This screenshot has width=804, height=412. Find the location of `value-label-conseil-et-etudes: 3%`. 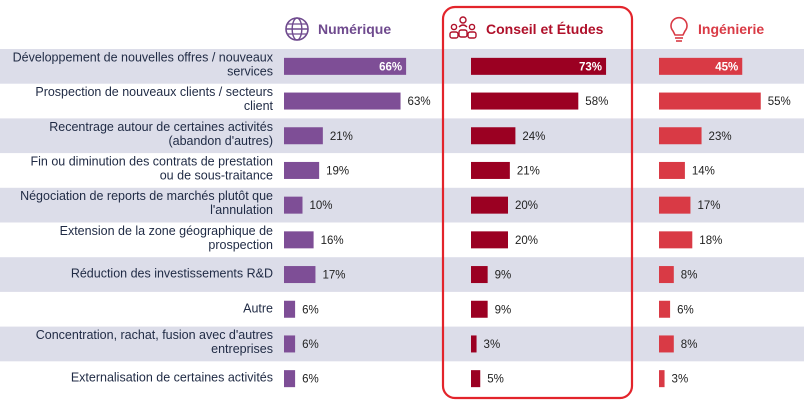

value-label-conseil-et-etudes: 3% is located at coordinates (492, 345).